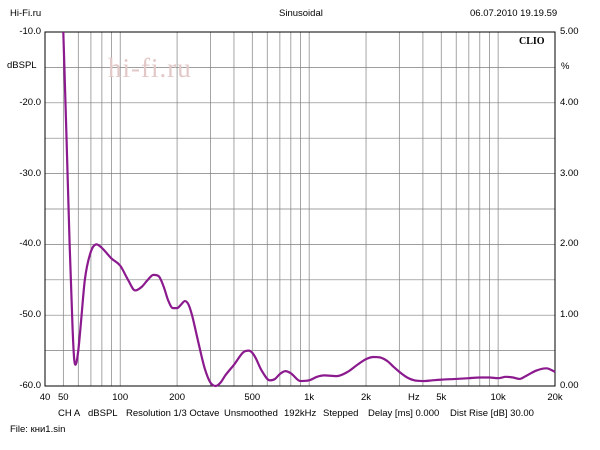 The image size is (600, 450). What do you see at coordinates (26, 13) in the screenshot?
I see `header-source: Hi-Fi.ru` at bounding box center [26, 13].